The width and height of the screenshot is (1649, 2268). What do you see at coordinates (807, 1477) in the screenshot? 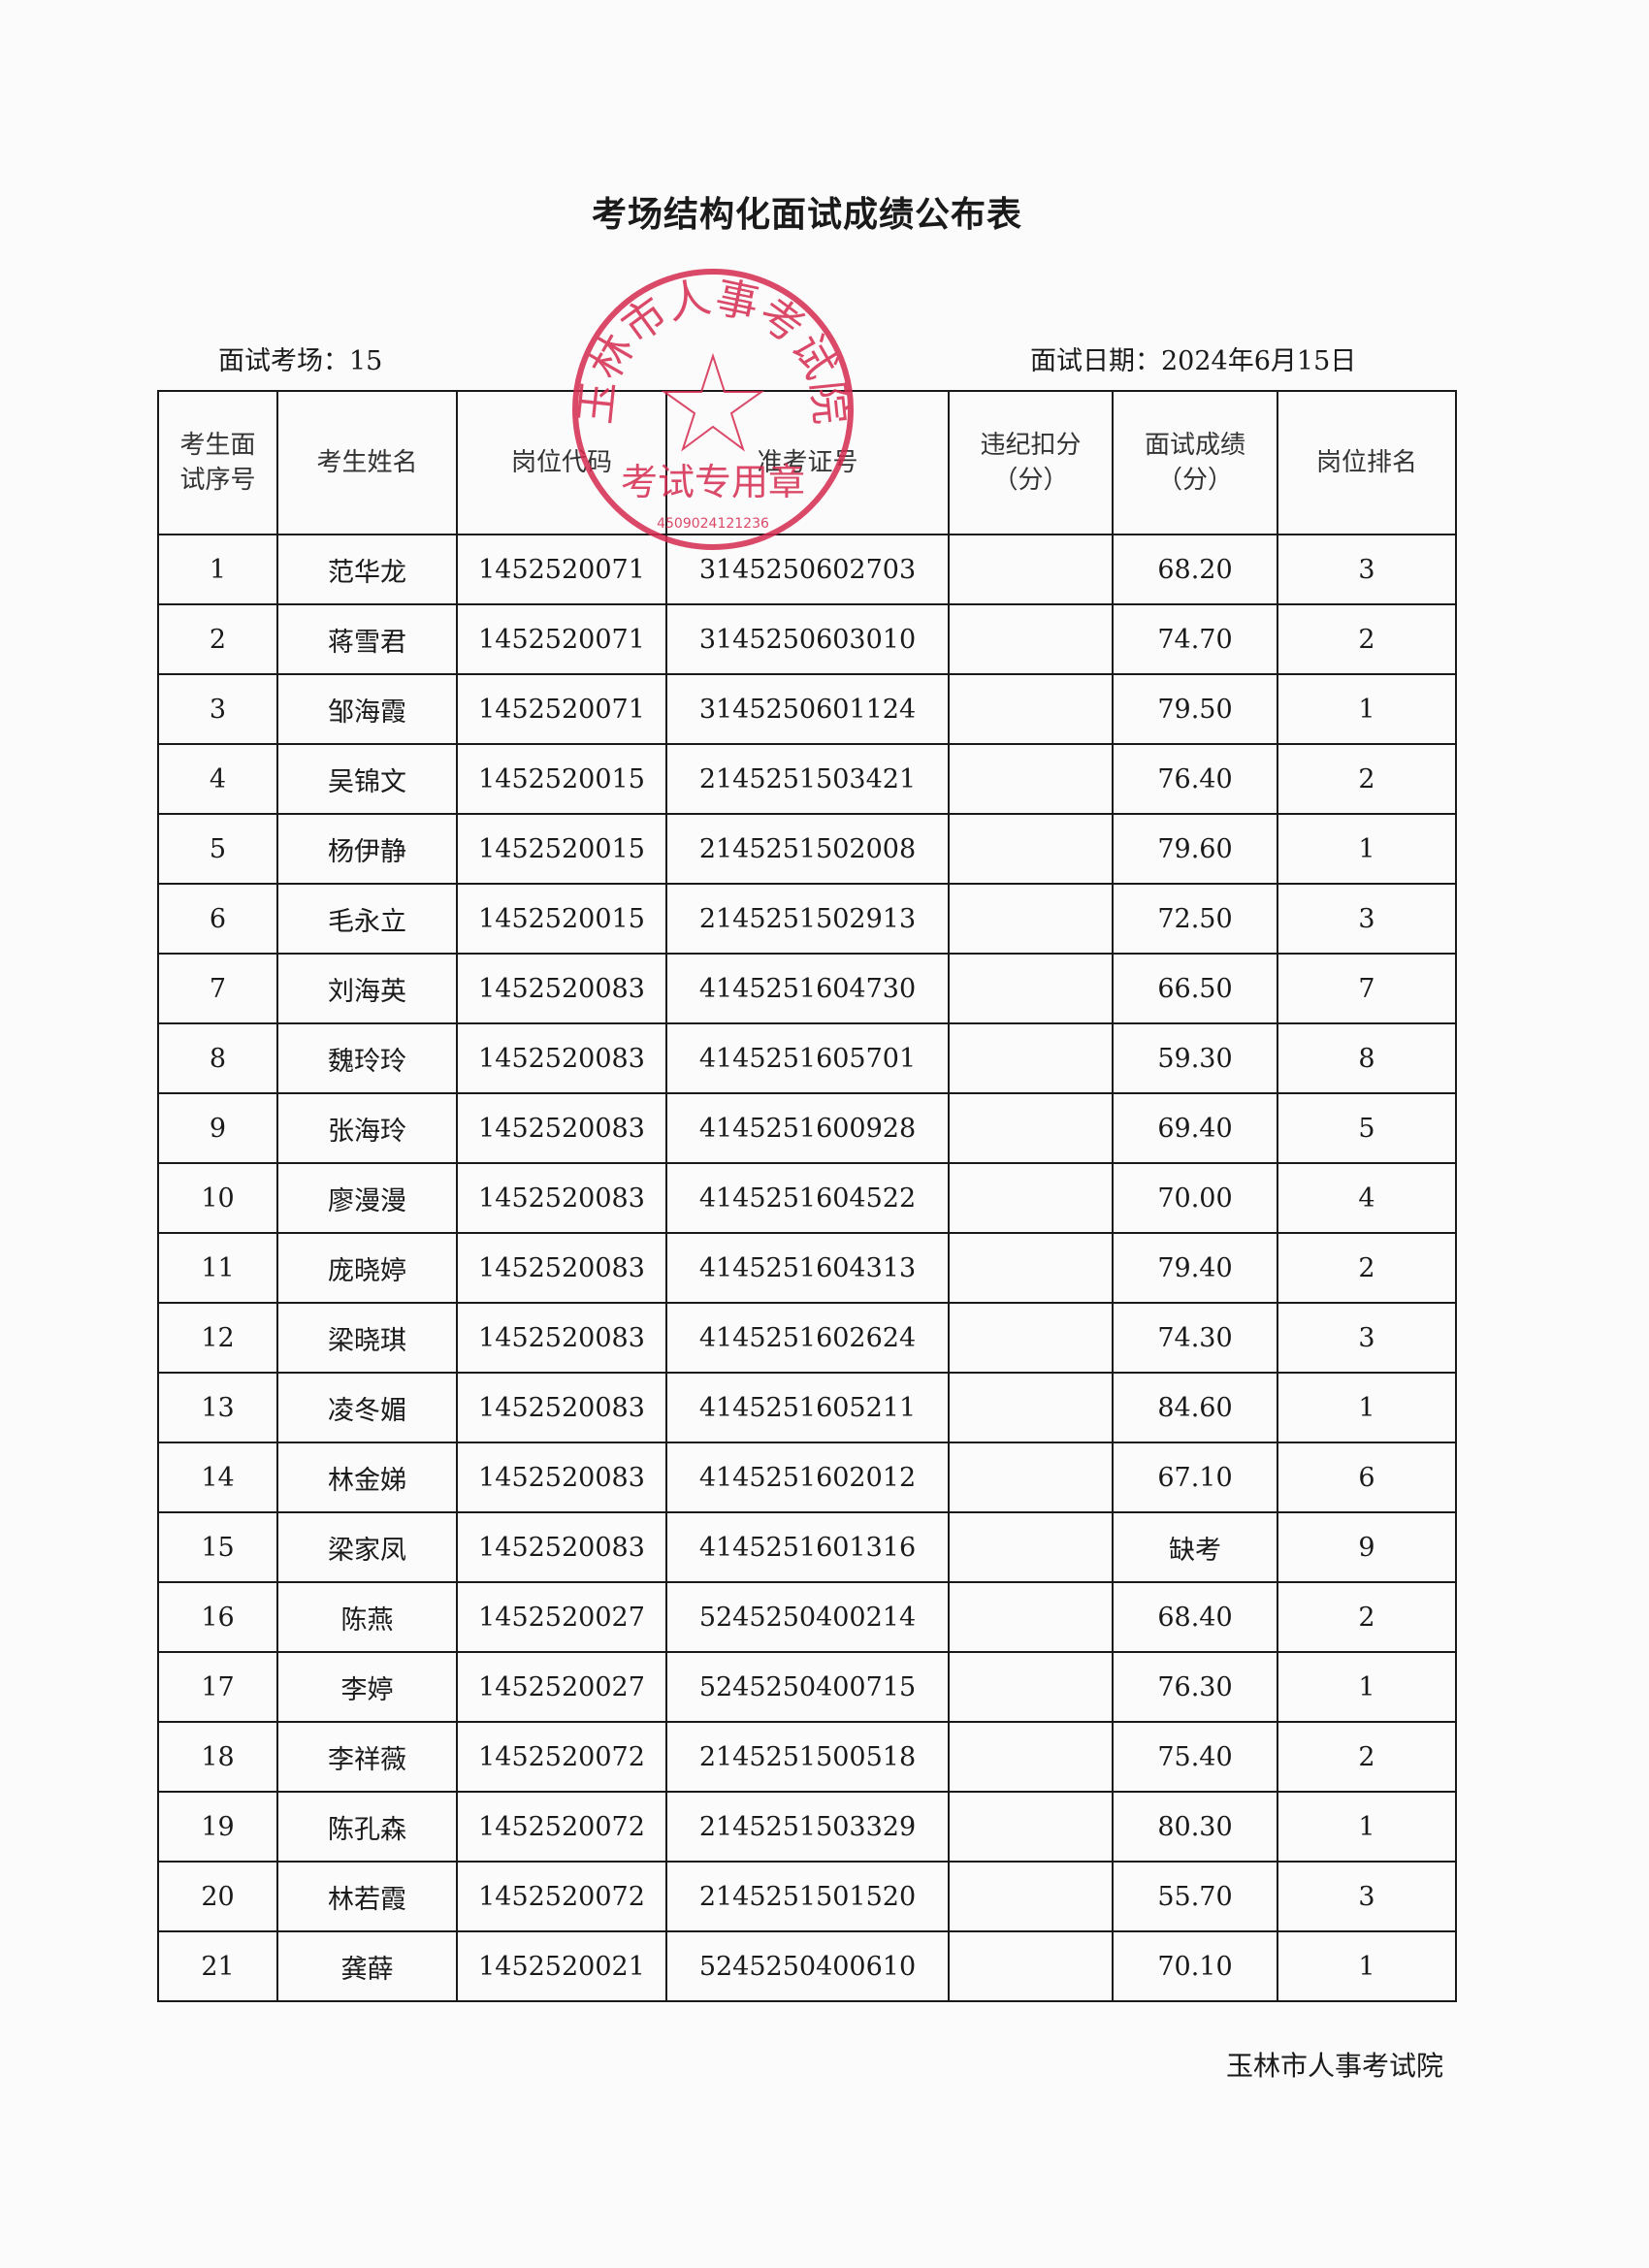
I see `cell-ticket-no: 4145251602012` at bounding box center [807, 1477].